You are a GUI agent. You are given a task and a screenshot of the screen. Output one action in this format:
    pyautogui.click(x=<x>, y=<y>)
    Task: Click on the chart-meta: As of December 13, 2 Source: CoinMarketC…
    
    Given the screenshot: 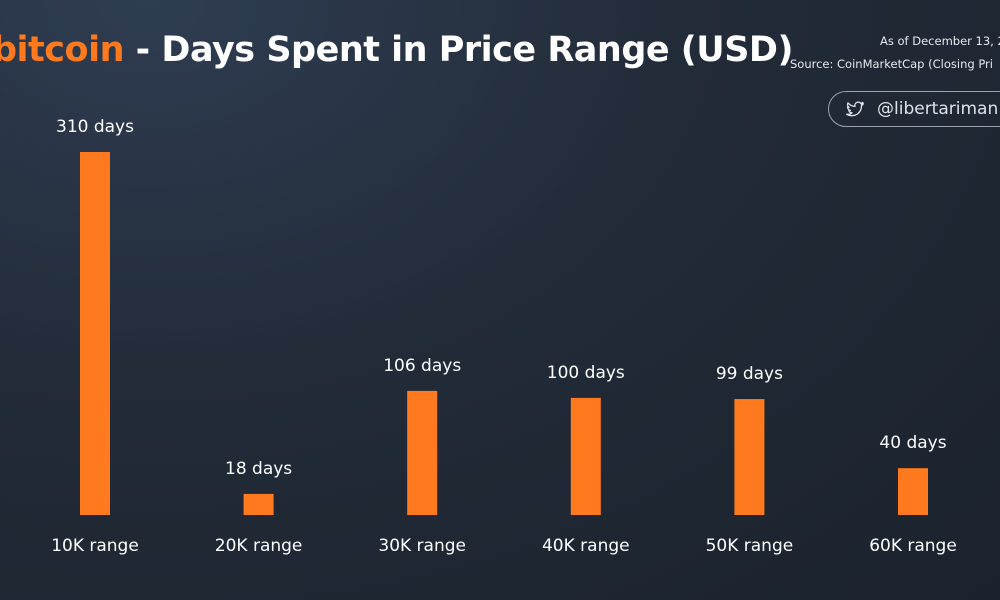 What is the action you would take?
    pyautogui.click(x=895, y=57)
    